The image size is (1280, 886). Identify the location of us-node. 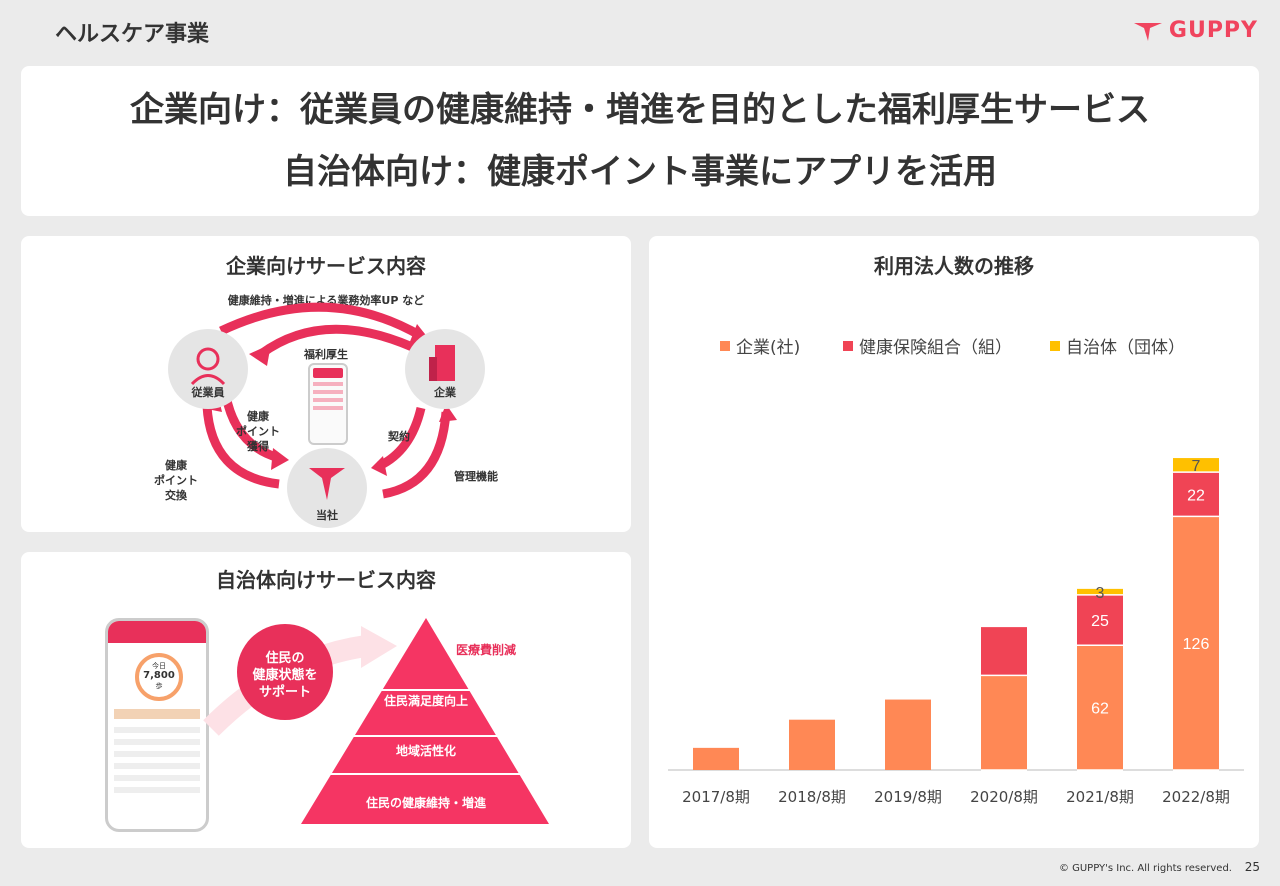
(327, 488).